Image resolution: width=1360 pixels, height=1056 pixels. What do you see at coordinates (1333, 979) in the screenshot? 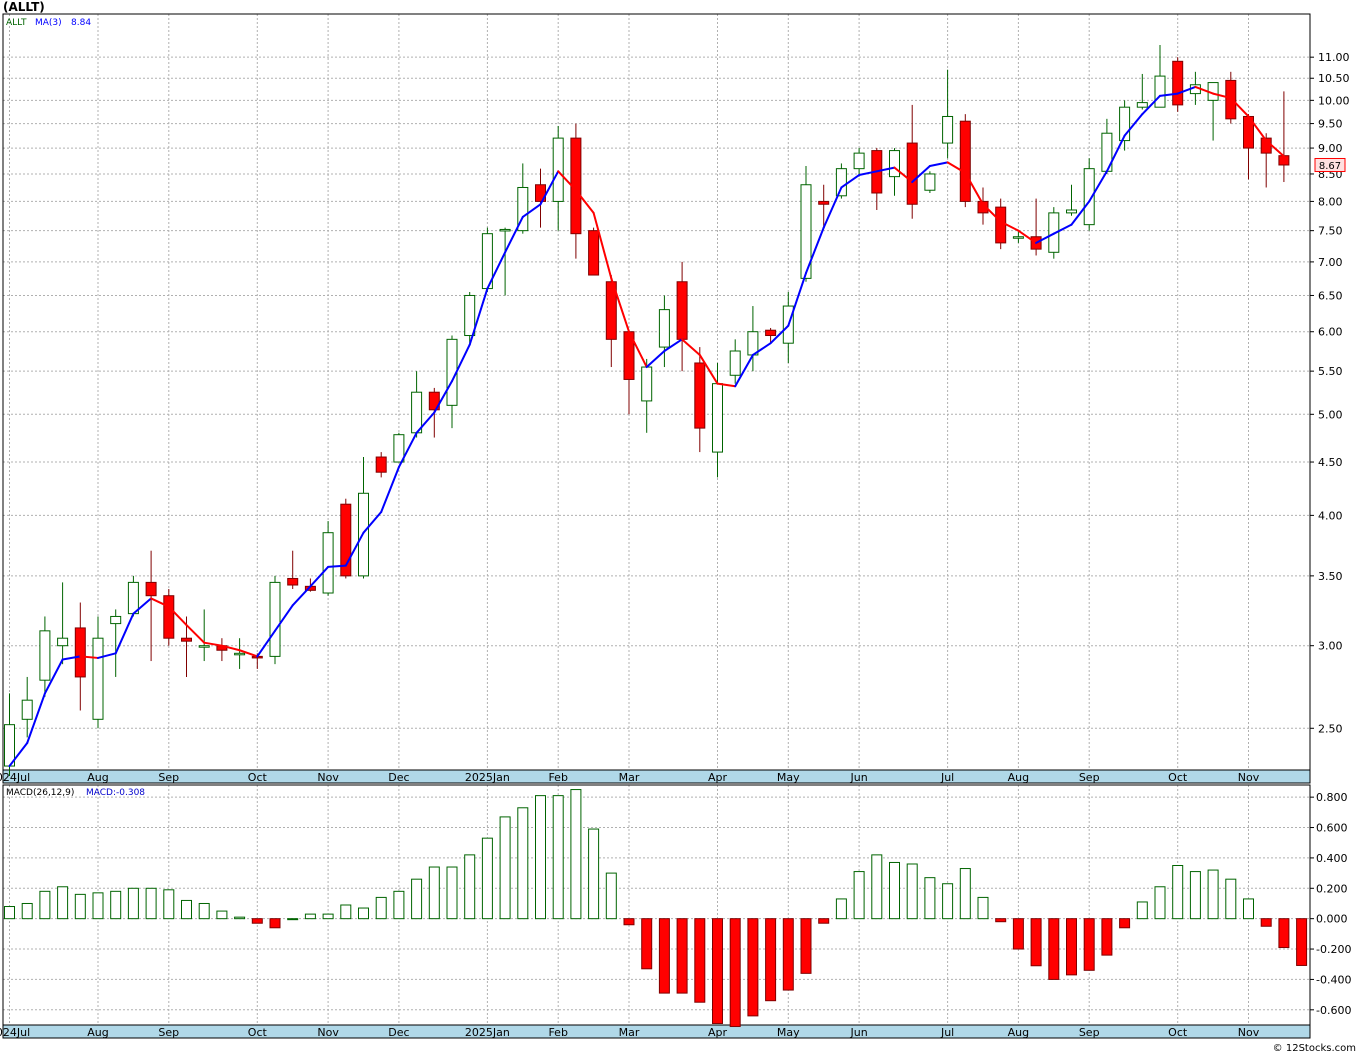
I see `macd-tick-label: -0.400` at bounding box center [1333, 979].